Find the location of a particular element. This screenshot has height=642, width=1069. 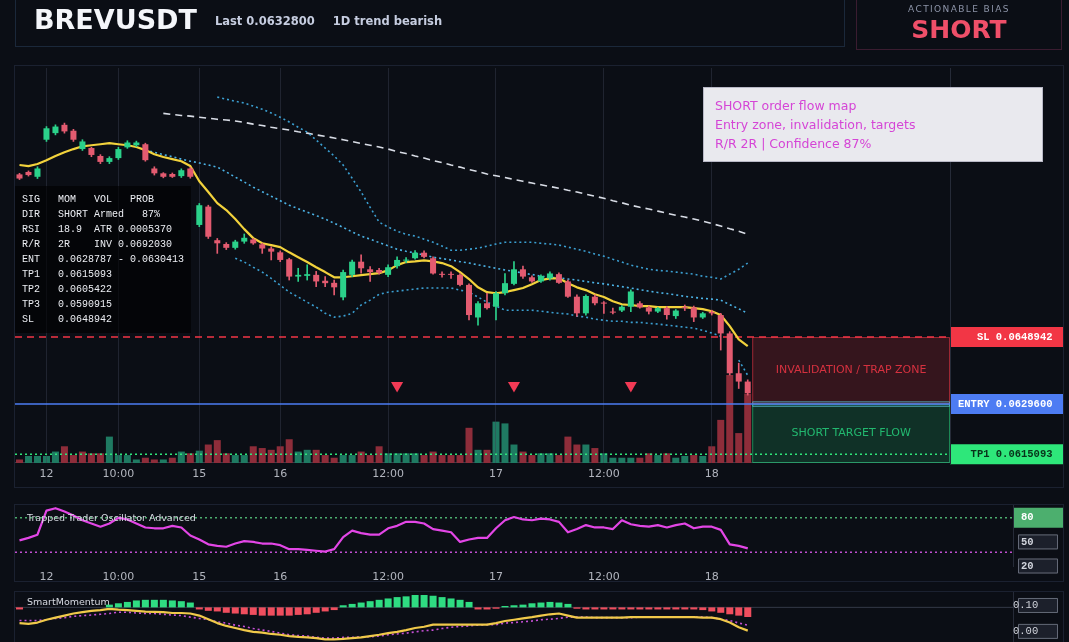

x-tick-label: 10:00 is located at coordinates (118, 577).